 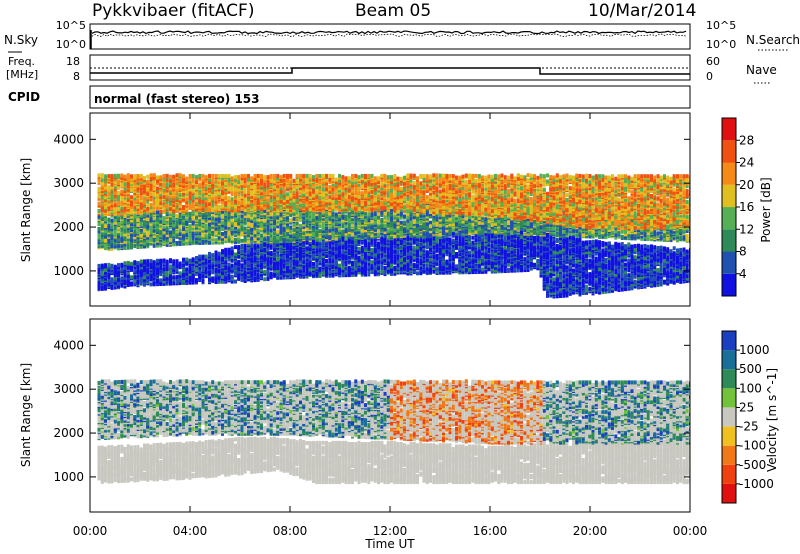 I want to click on nave-tick-bottom: 0, so click(x=709, y=76).